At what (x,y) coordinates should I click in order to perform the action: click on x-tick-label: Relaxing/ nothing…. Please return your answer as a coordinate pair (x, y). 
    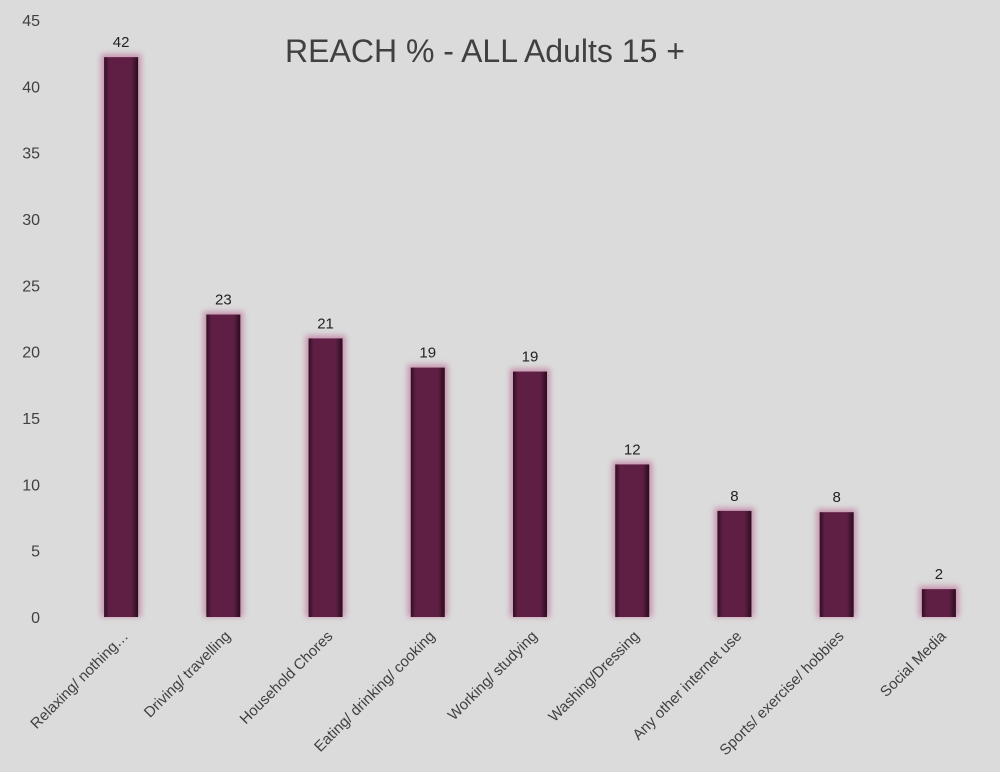
    Looking at the image, I should click on (79, 680).